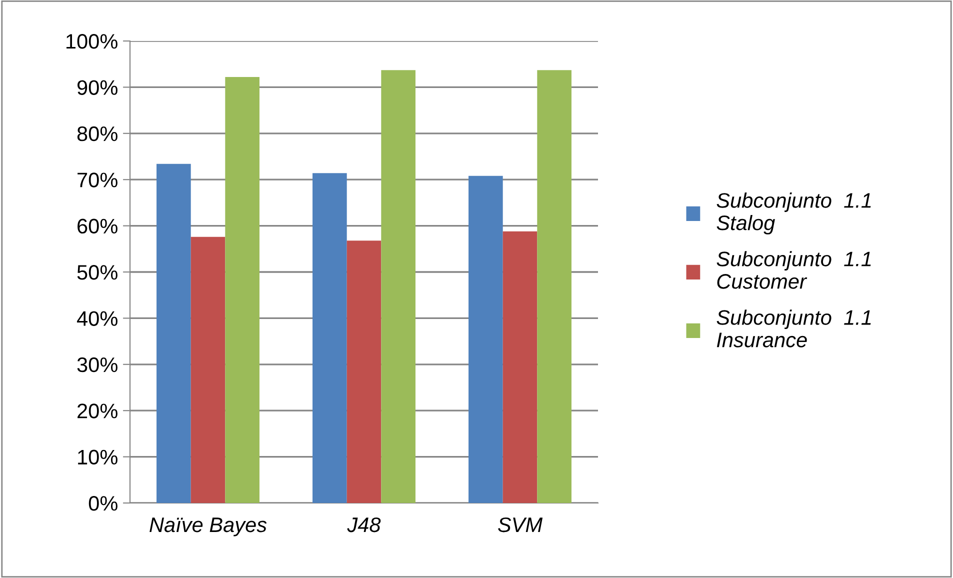 The width and height of the screenshot is (953, 578). What do you see at coordinates (98, 457) in the screenshot?
I see `y-tick-label: 10%` at bounding box center [98, 457].